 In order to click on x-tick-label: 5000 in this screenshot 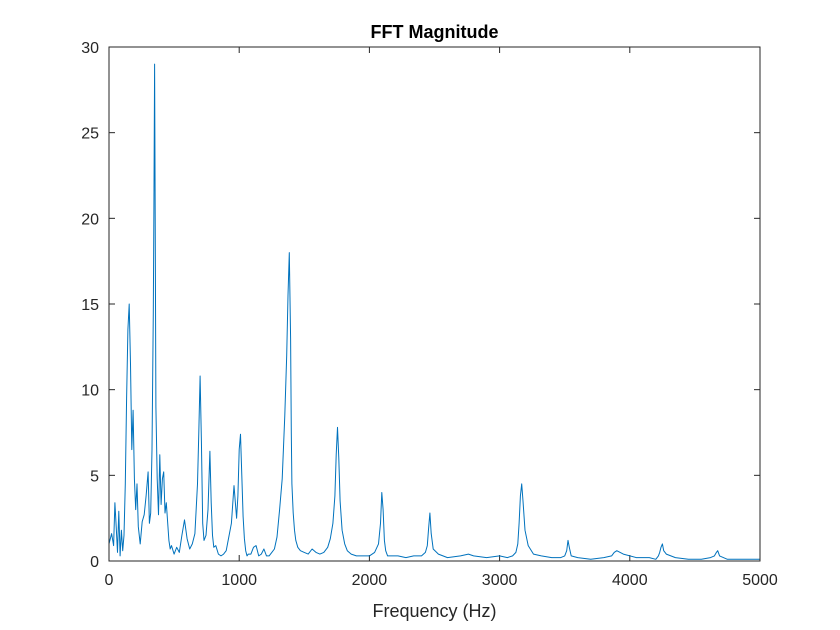, I will do `click(760, 580)`.